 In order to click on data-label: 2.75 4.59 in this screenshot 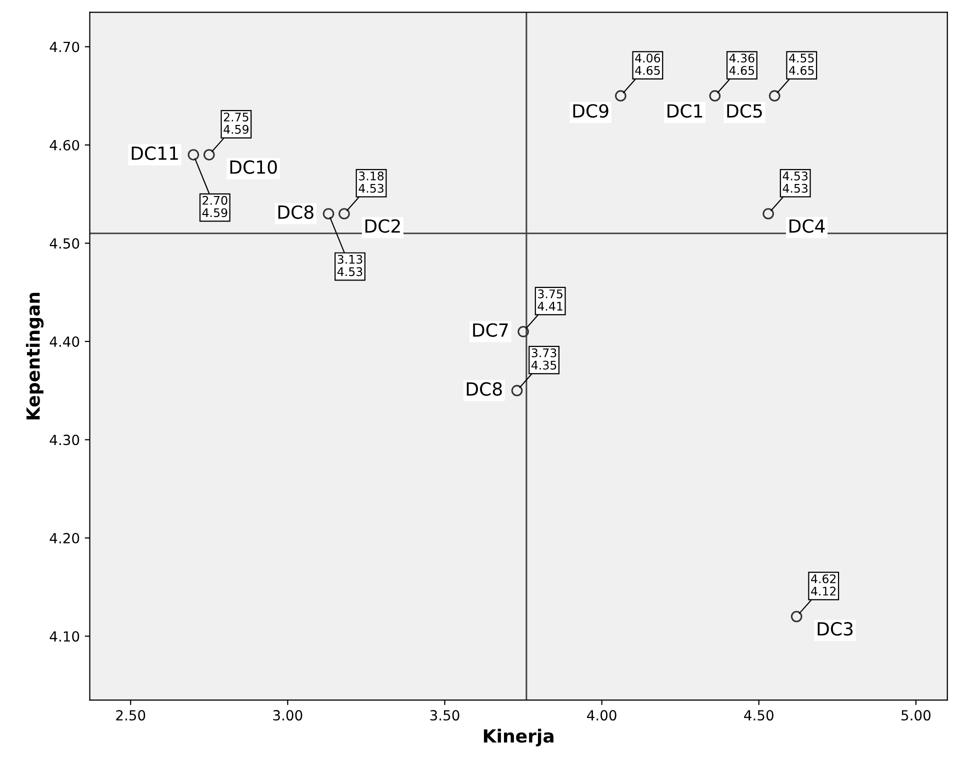, I will do `click(236, 123)`.